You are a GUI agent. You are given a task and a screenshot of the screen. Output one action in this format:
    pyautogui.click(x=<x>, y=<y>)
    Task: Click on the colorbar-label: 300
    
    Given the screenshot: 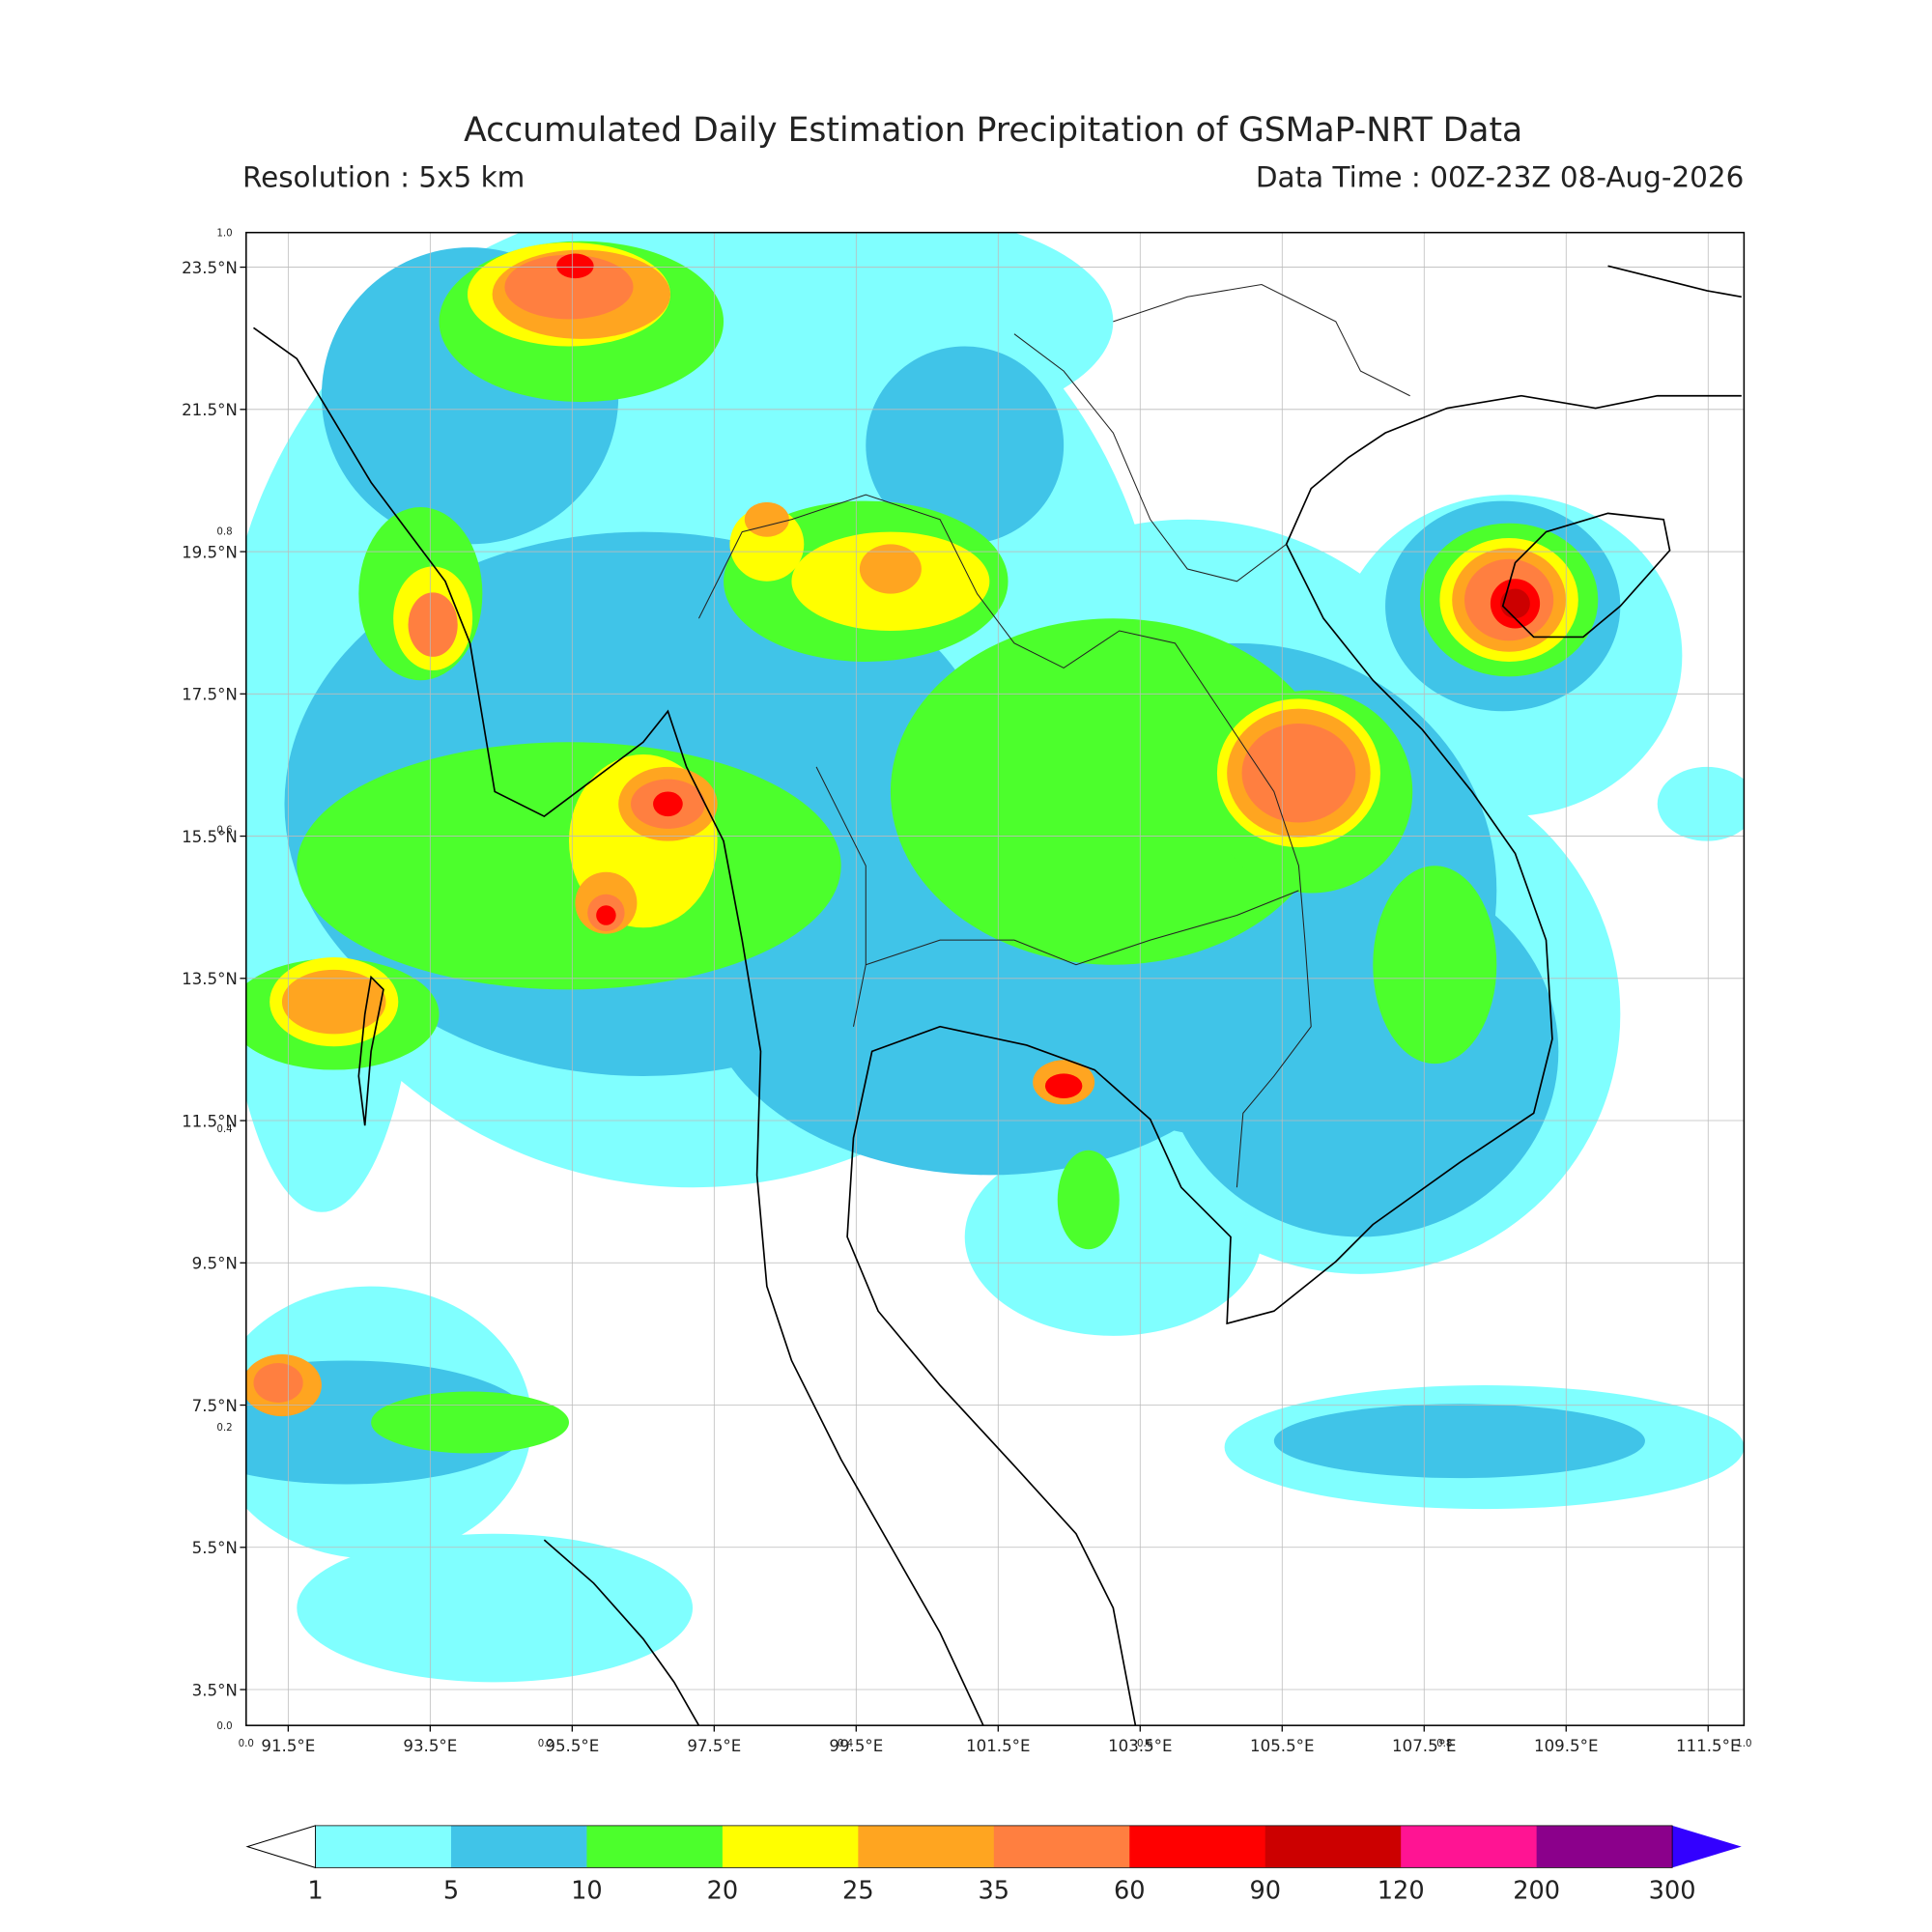 What is the action you would take?
    pyautogui.click(x=1672, y=1890)
    